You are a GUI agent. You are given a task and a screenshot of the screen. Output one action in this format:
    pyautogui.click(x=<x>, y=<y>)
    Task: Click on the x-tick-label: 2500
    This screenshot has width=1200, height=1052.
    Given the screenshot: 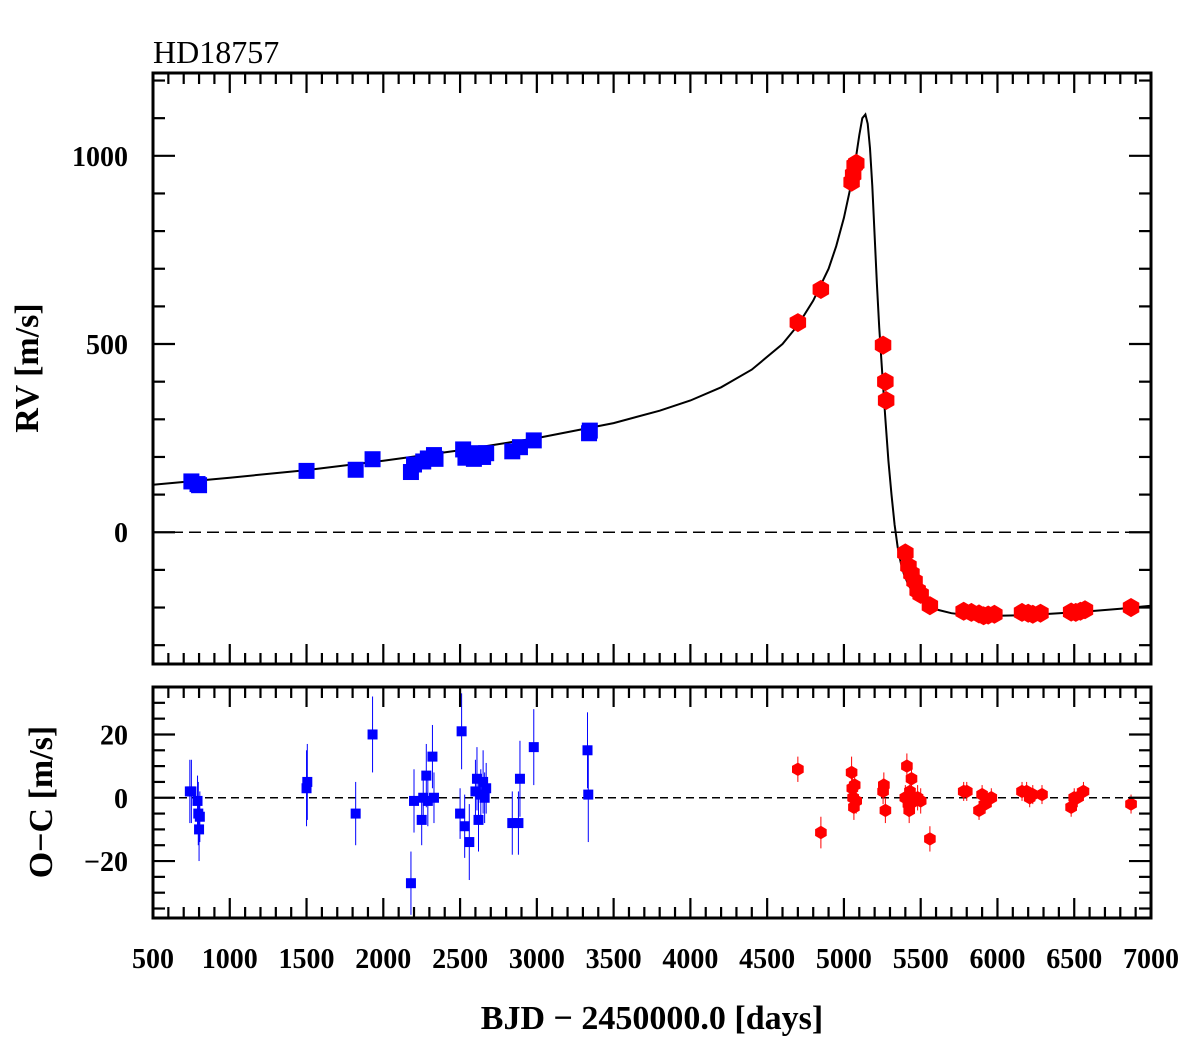 What is the action you would take?
    pyautogui.click(x=460, y=959)
    